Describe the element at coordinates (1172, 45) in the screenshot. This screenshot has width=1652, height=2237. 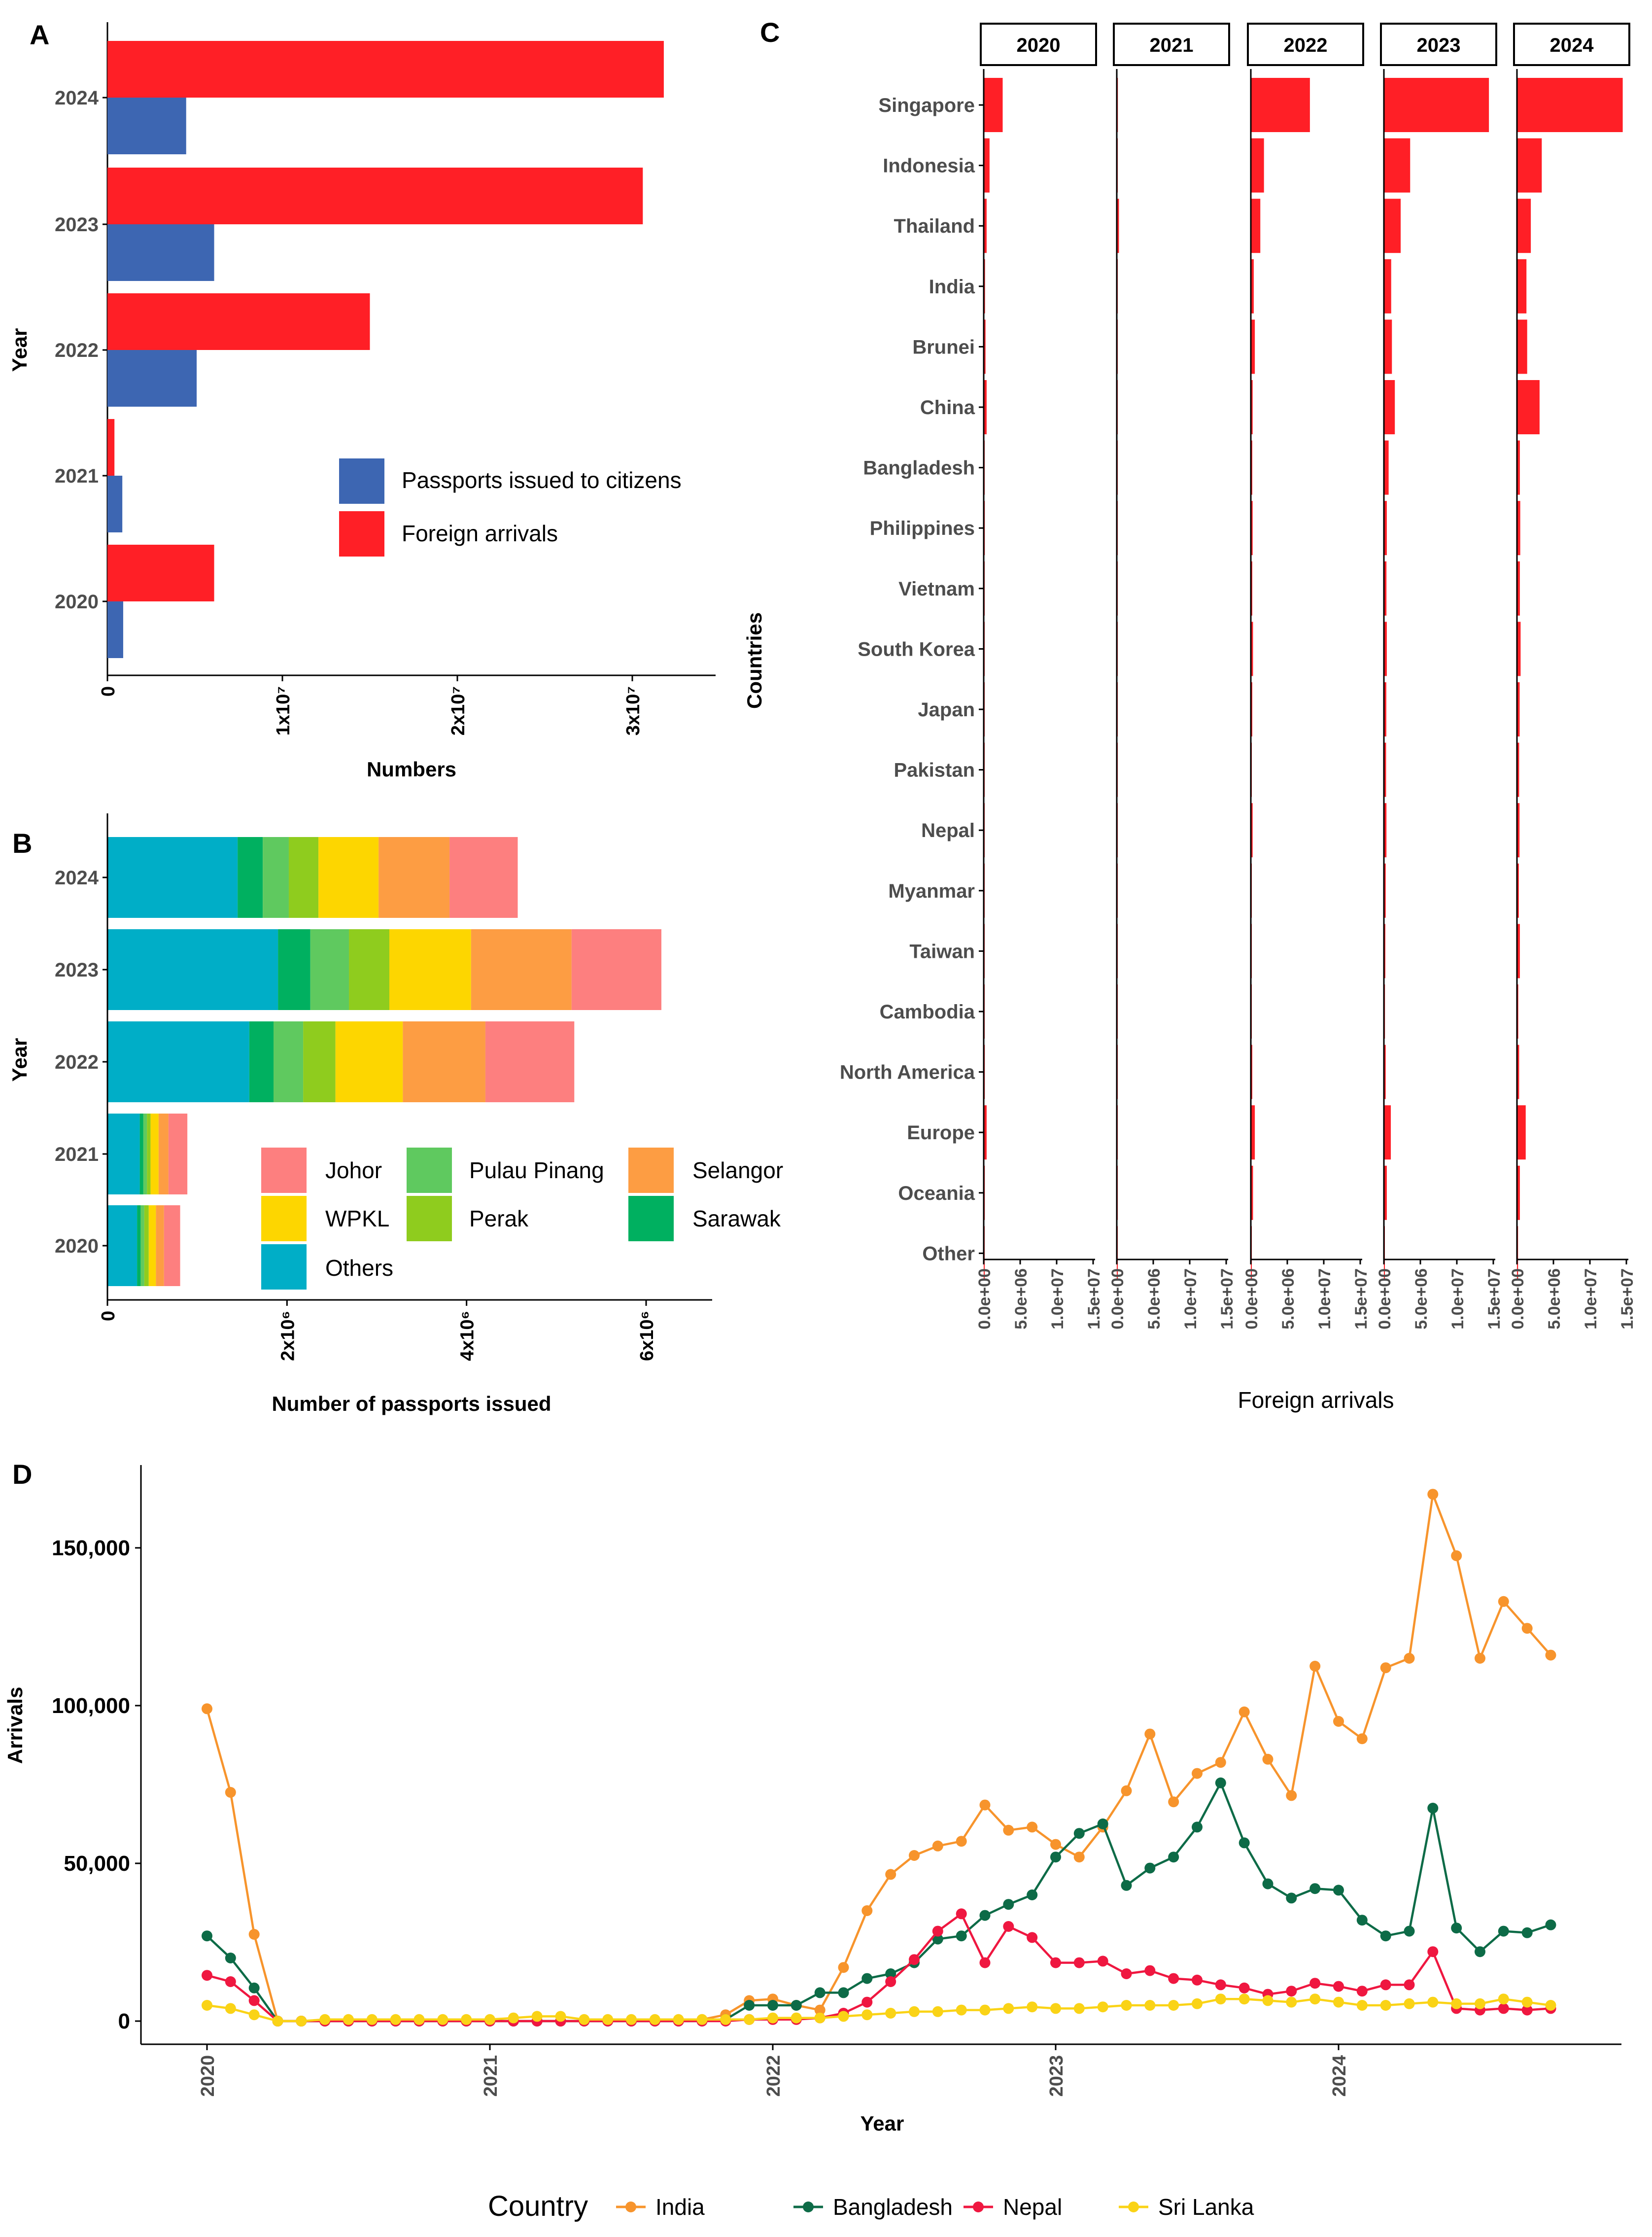
I see `facet-strip-label-2021: 2021` at that location.